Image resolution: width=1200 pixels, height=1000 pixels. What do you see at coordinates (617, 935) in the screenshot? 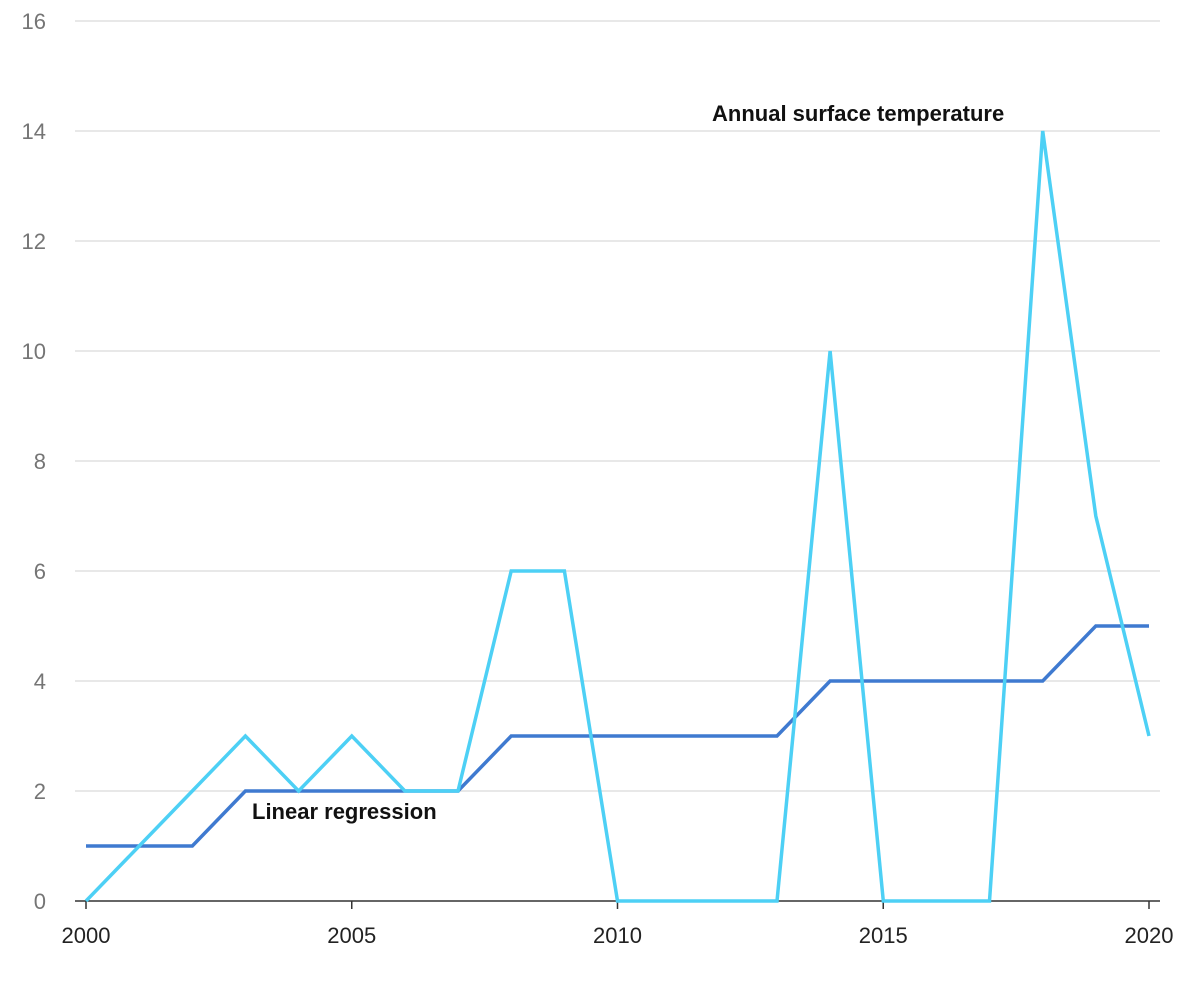
I see `x-tick-label: 2010` at bounding box center [617, 935].